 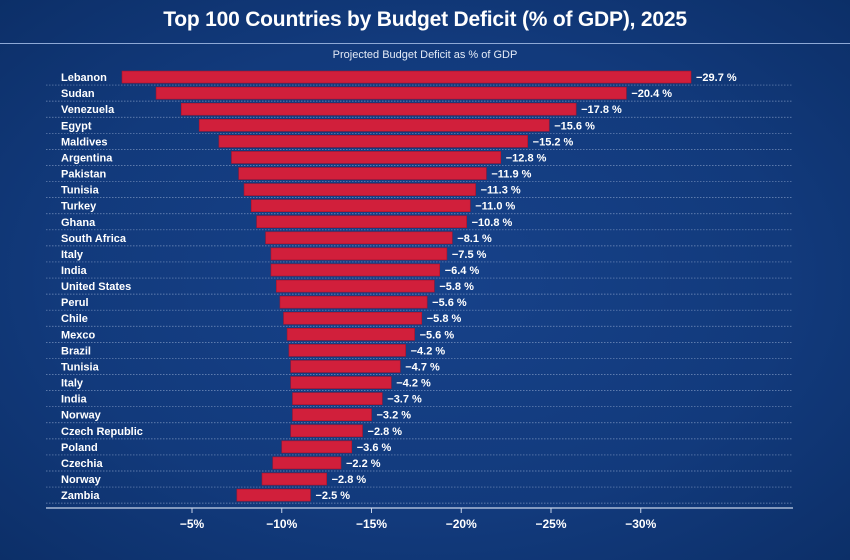 I want to click on category-label: Chile, so click(x=74, y=319).